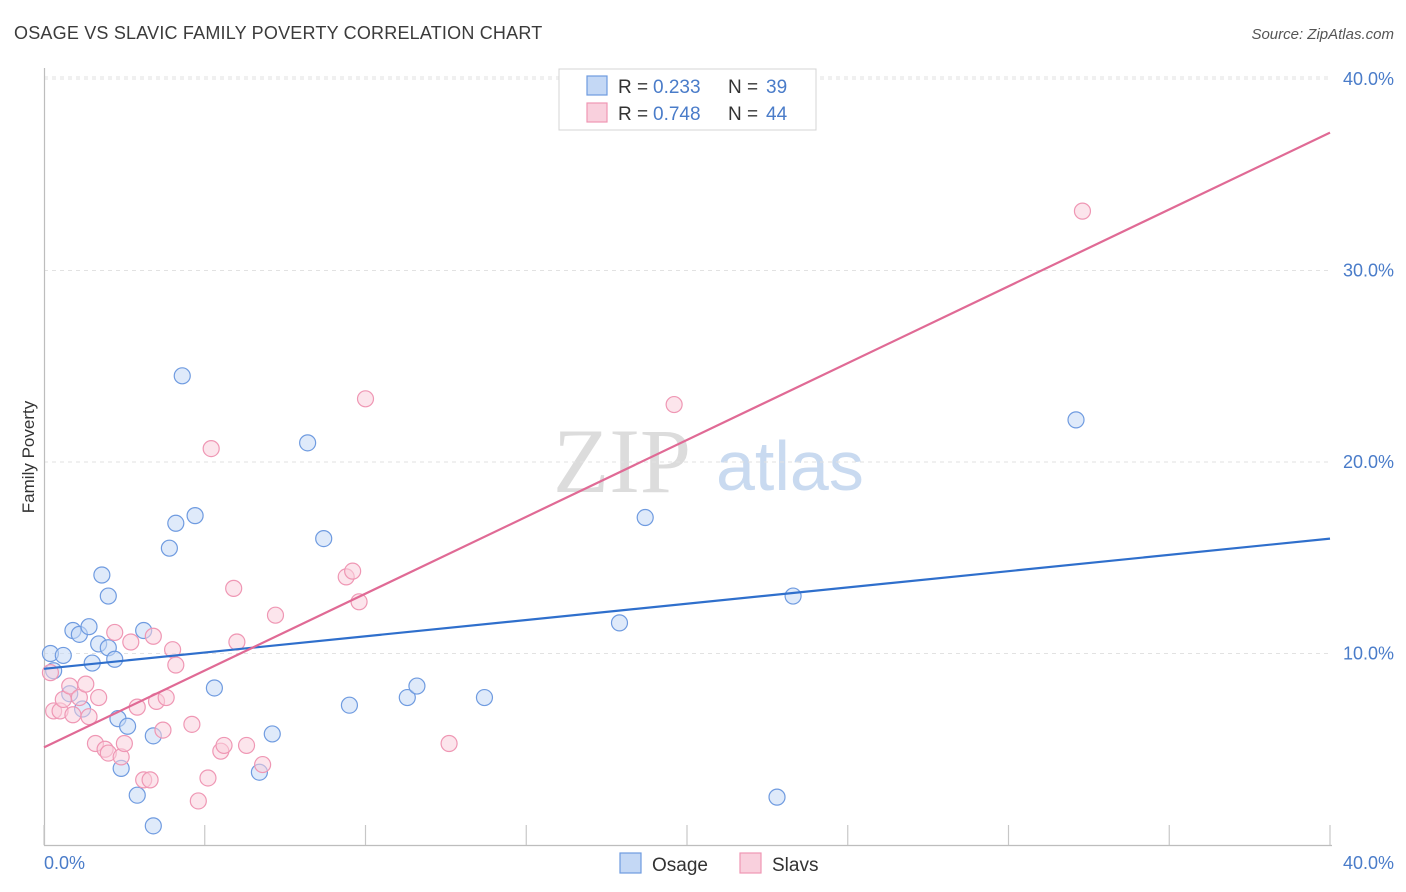 The width and height of the screenshot is (1406, 892). Describe the element at coordinates (1368, 654) in the screenshot. I see `y-tick-label-0: 10.0%` at that location.